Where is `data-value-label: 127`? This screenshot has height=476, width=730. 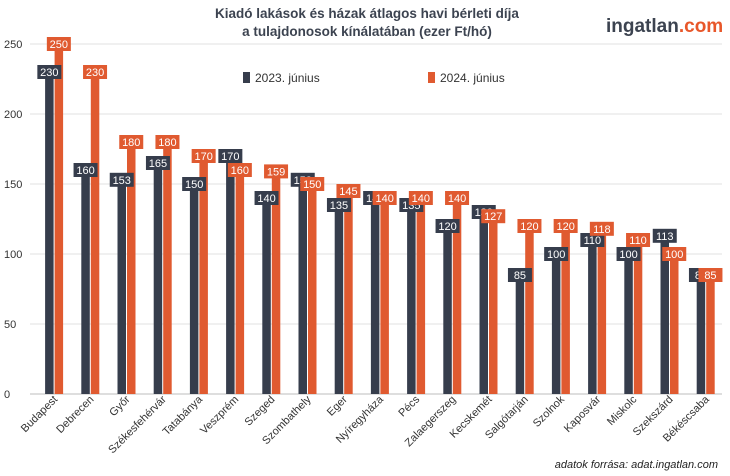
data-value-label: 127 is located at coordinates (493, 217).